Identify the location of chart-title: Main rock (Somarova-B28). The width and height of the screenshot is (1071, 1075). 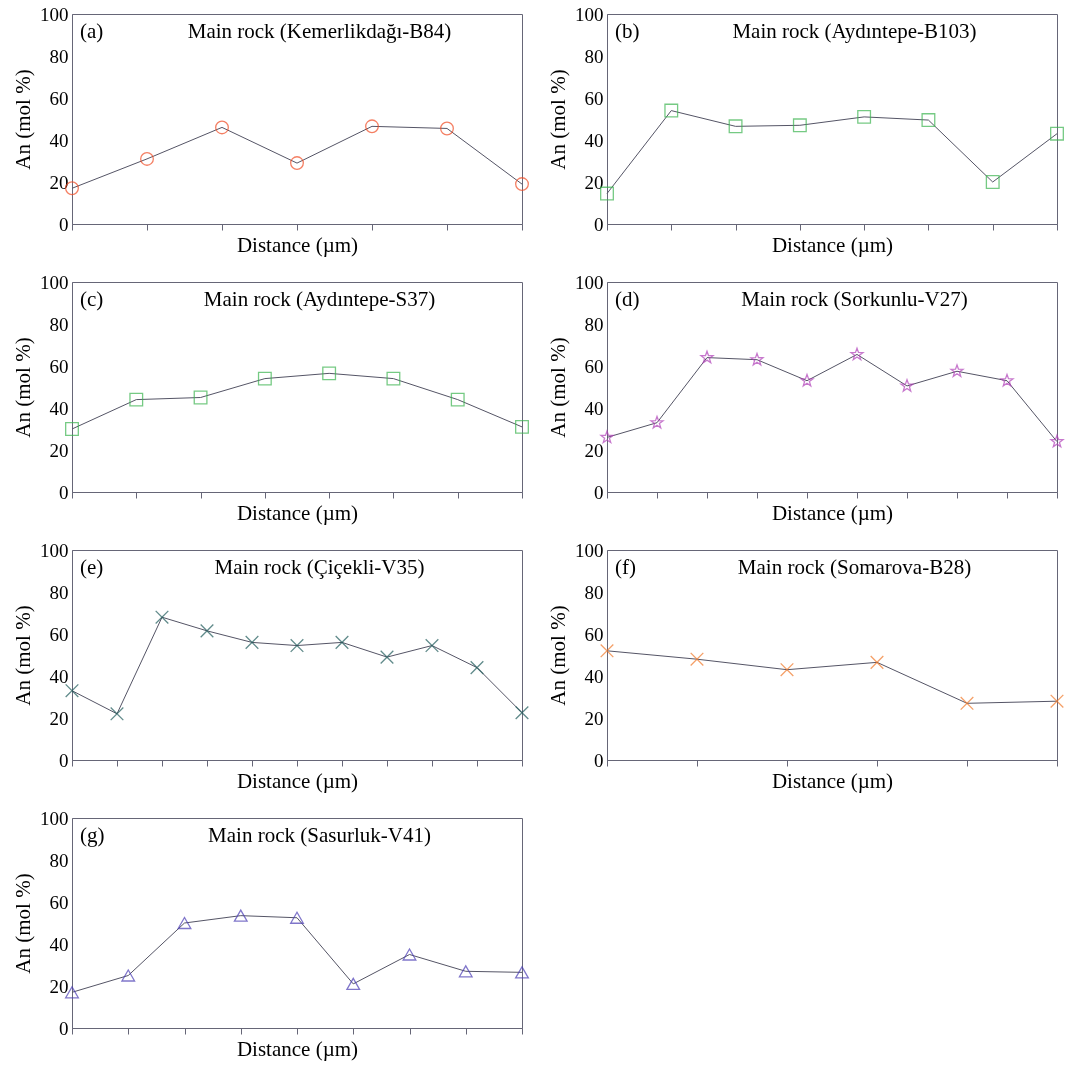
(854, 567).